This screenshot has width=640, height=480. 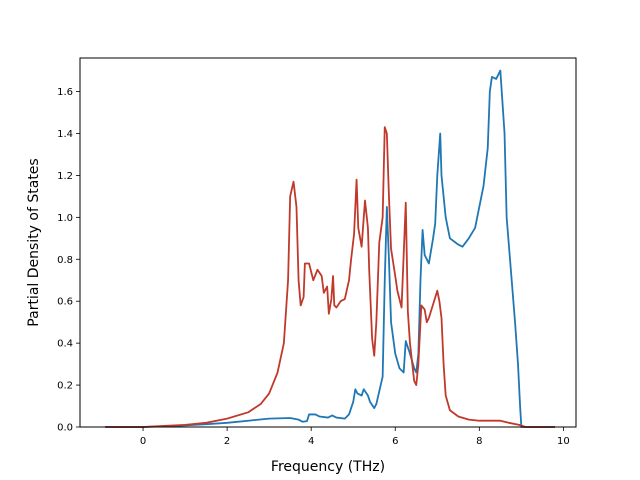 What do you see at coordinates (65, 260) in the screenshot?
I see `y-tick-label: 0.8` at bounding box center [65, 260].